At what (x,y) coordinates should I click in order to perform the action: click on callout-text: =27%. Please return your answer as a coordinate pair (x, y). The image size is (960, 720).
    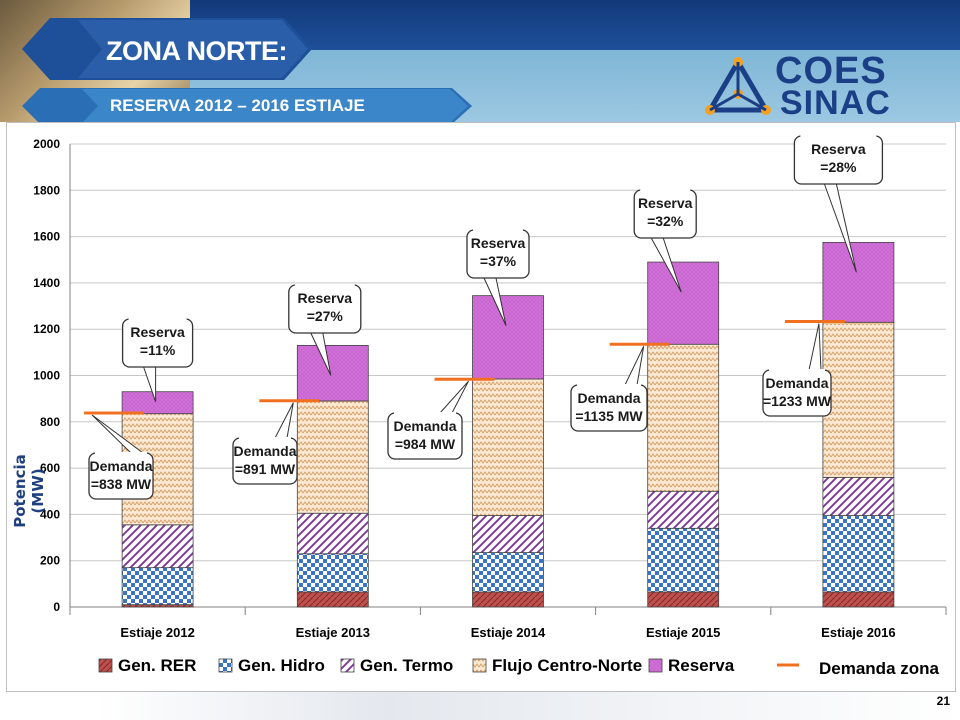
    Looking at the image, I should click on (325, 316).